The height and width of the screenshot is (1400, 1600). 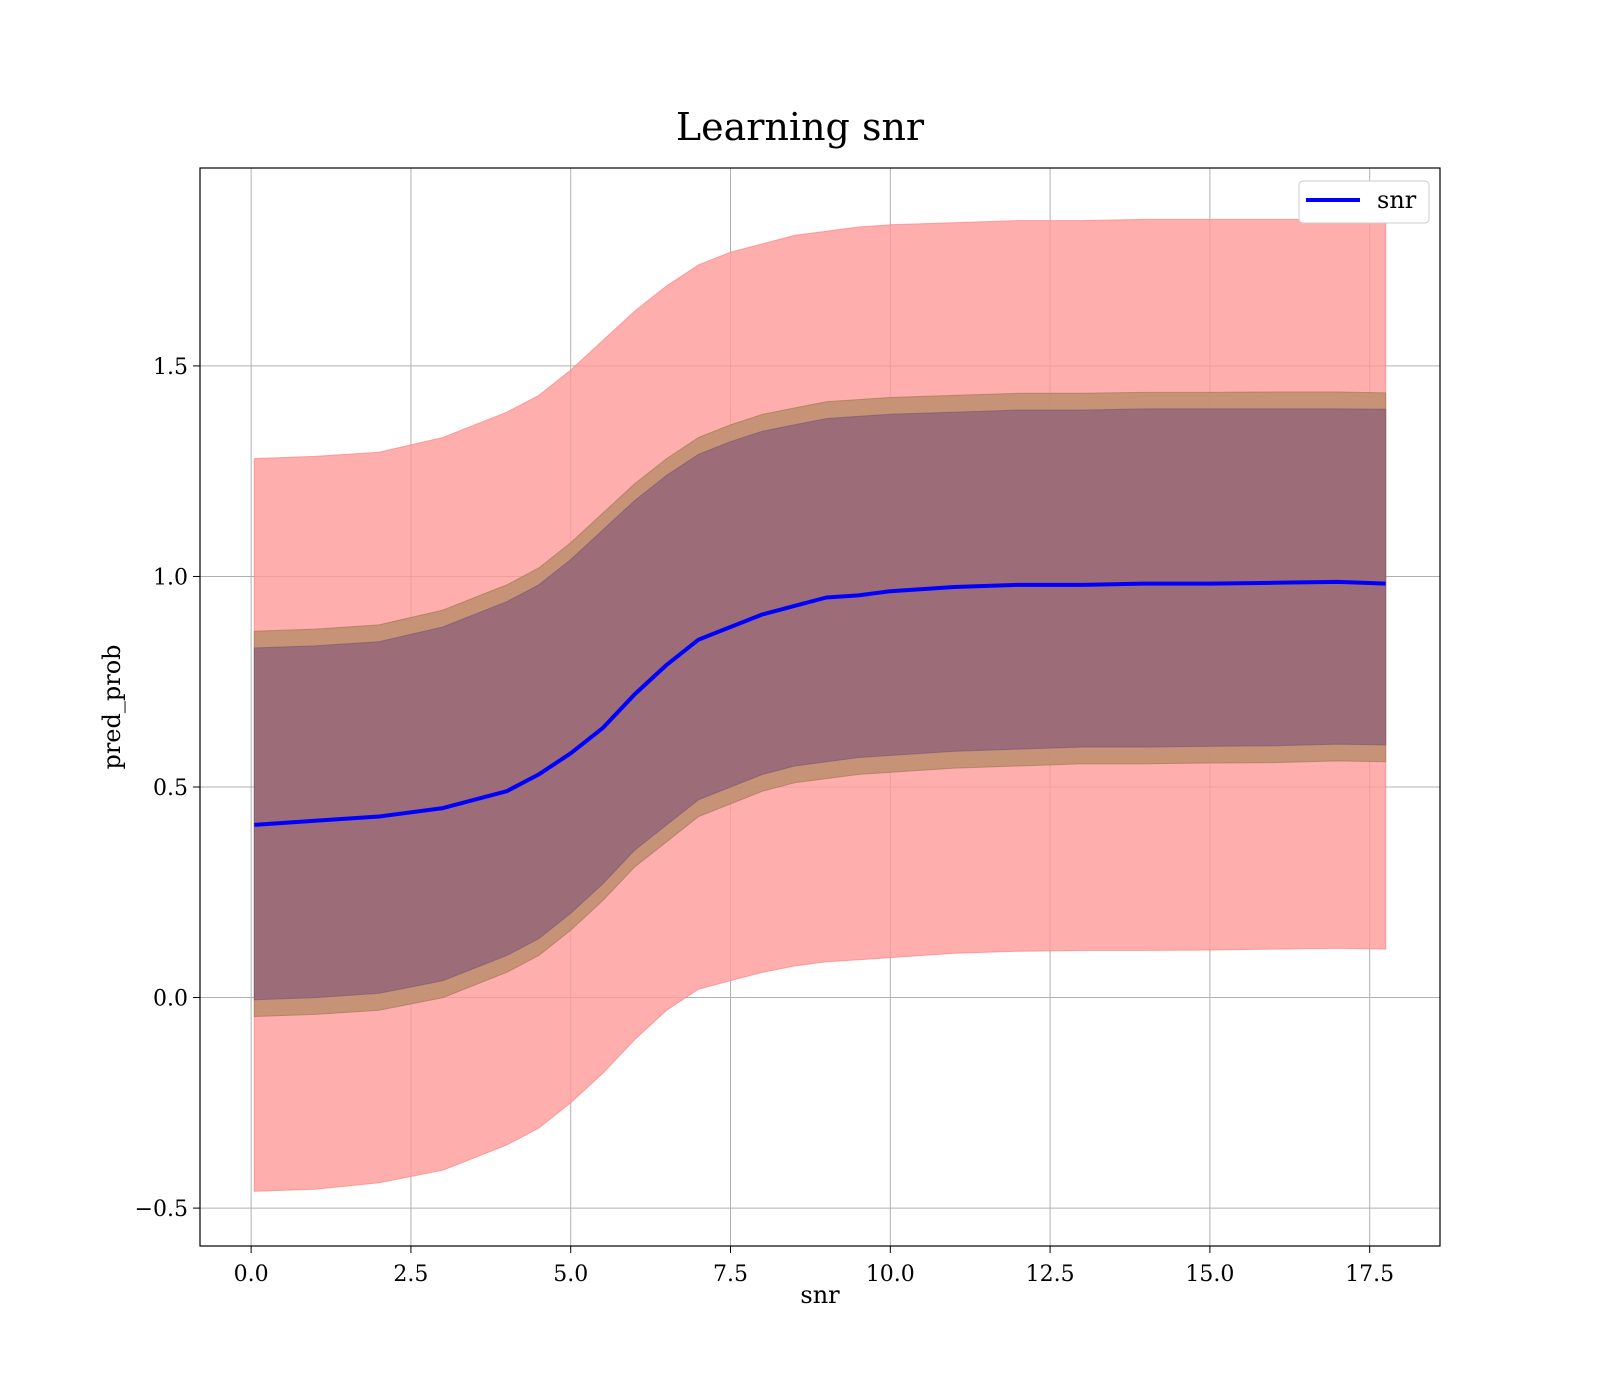 What do you see at coordinates (800, 127) in the screenshot?
I see `chart-title: Learning snr` at bounding box center [800, 127].